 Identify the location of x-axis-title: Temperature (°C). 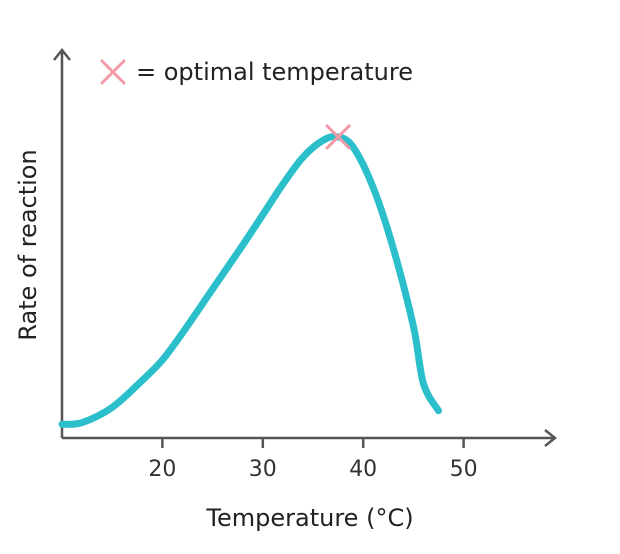
(309, 518).